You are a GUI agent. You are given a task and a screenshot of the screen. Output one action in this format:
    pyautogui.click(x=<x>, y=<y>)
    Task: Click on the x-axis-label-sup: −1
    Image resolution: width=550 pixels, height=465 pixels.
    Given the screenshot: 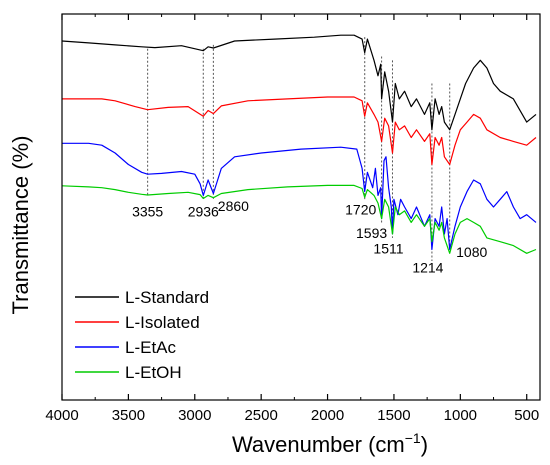 What is the action you would take?
    pyautogui.click(x=413, y=438)
    